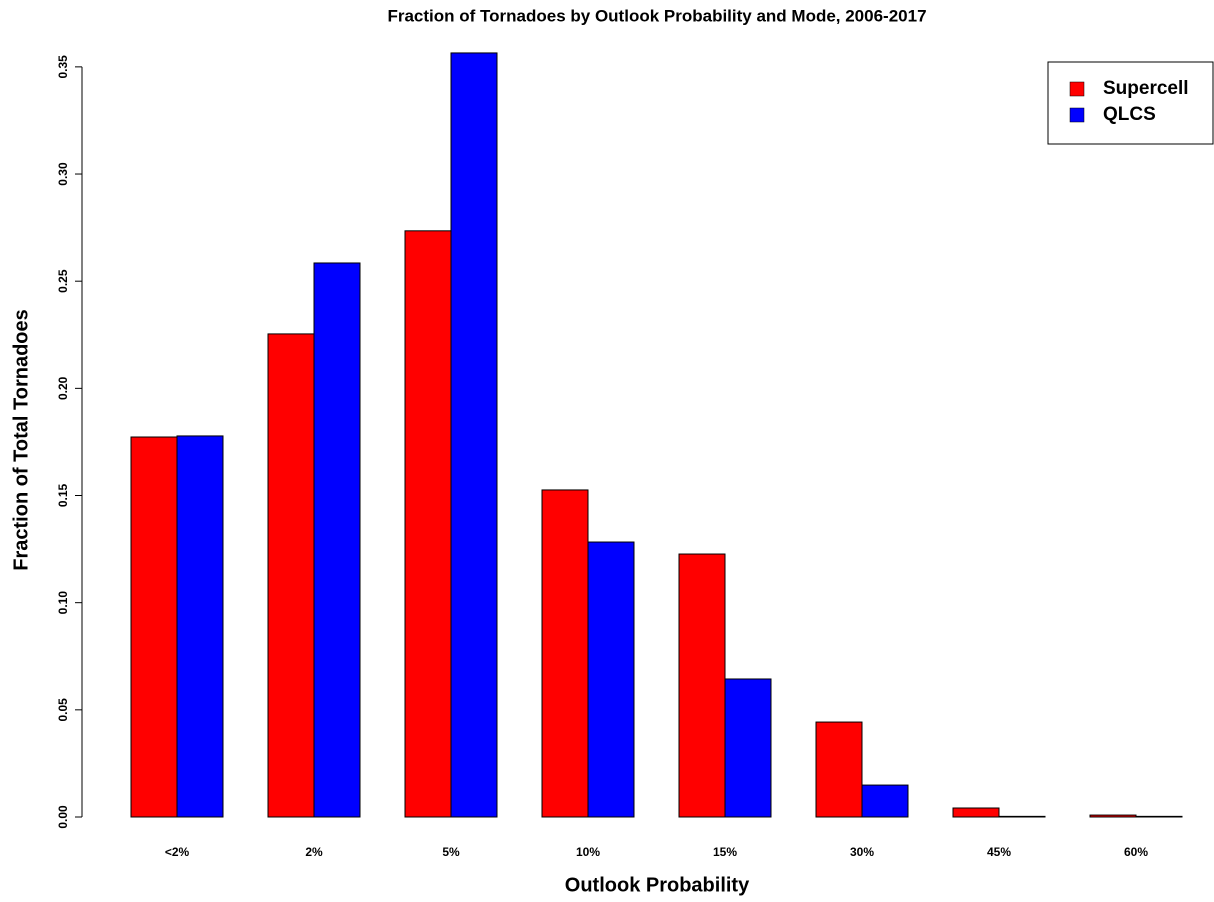 This screenshot has height=902, width=1214. I want to click on x-tick-label: 10%, so click(588, 852).